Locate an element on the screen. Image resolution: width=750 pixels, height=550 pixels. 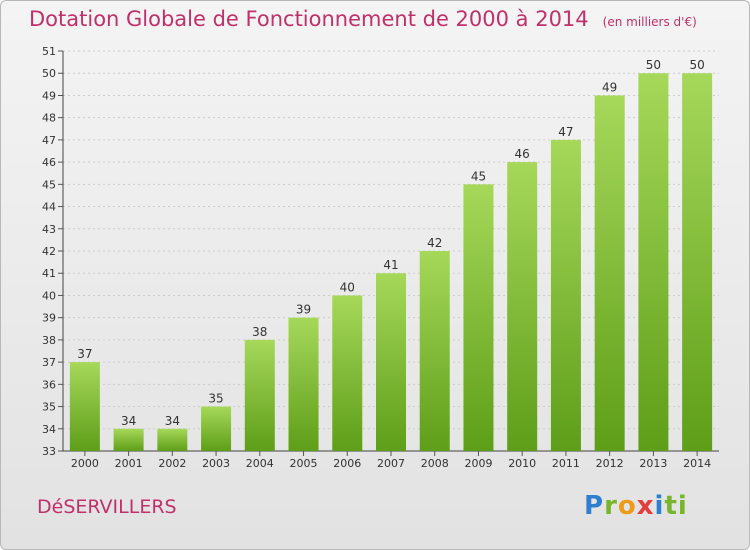
y-tick-label: 36 is located at coordinates (49, 384).